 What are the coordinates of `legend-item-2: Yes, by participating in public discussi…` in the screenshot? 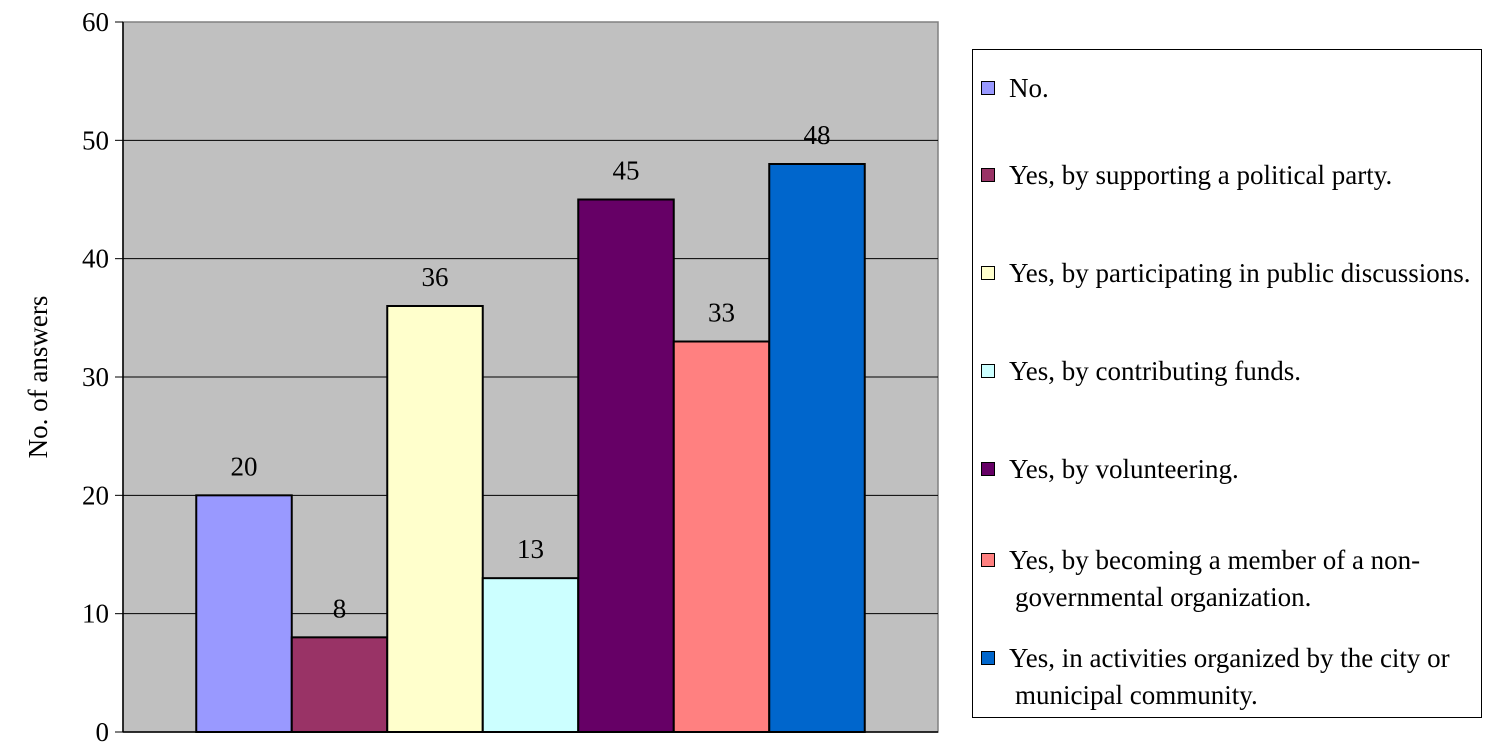 It's located at (1231, 273).